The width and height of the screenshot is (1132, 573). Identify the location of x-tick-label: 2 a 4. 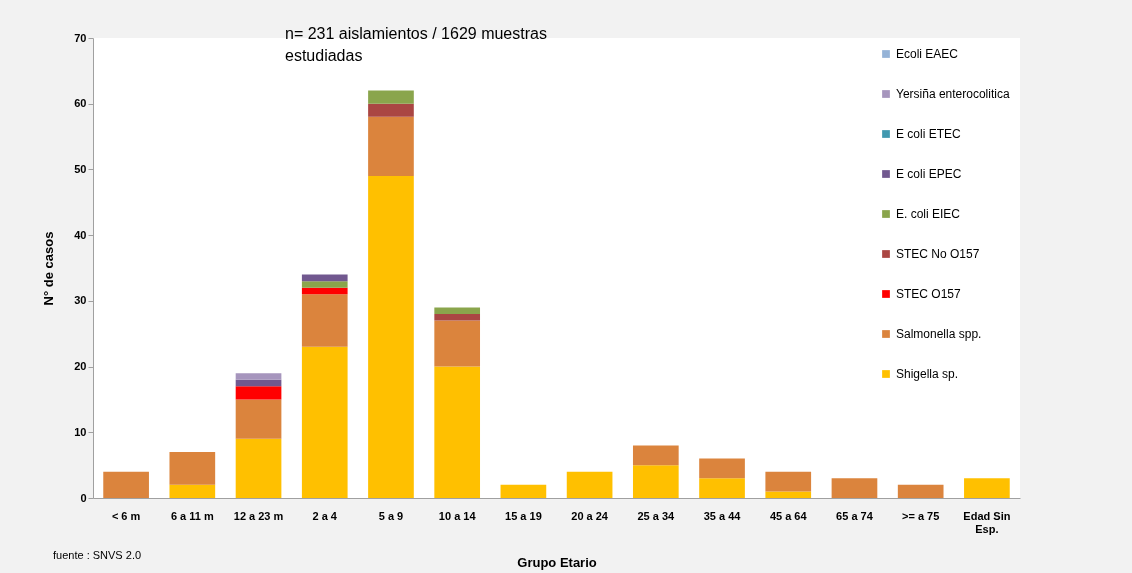
(325, 515).